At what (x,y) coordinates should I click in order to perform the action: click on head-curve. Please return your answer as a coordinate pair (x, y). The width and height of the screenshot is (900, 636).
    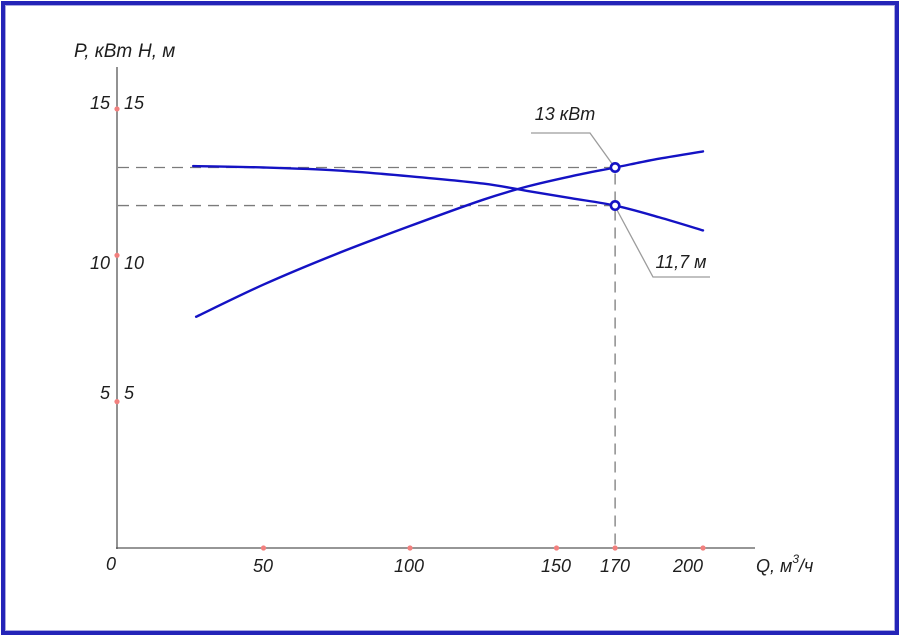
    Looking at the image, I should click on (448, 198).